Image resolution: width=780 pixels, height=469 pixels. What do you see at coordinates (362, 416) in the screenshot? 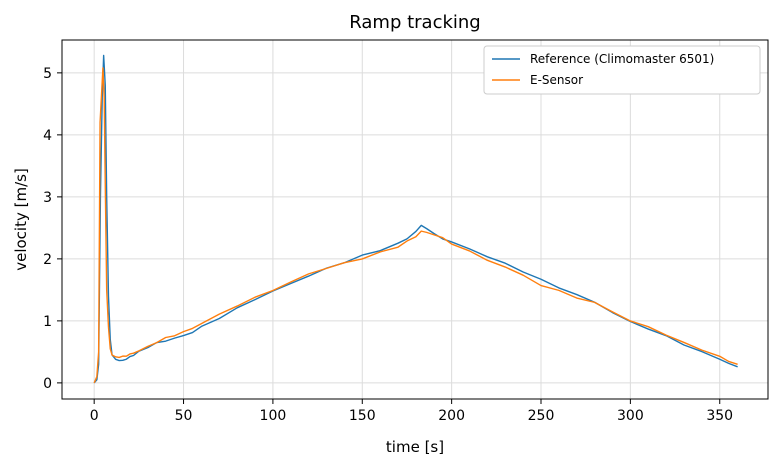
I see `x-tick-label: 150` at bounding box center [362, 416].